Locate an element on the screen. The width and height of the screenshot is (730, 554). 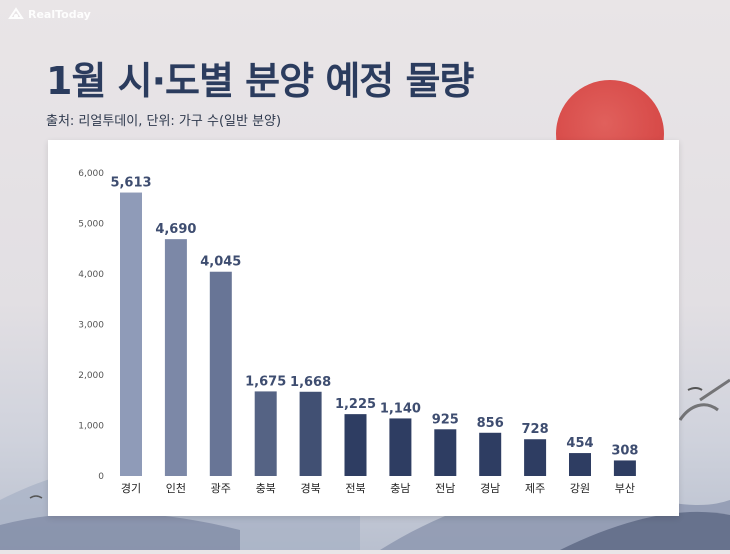
x-category-label: 부산 is located at coordinates (625, 488).